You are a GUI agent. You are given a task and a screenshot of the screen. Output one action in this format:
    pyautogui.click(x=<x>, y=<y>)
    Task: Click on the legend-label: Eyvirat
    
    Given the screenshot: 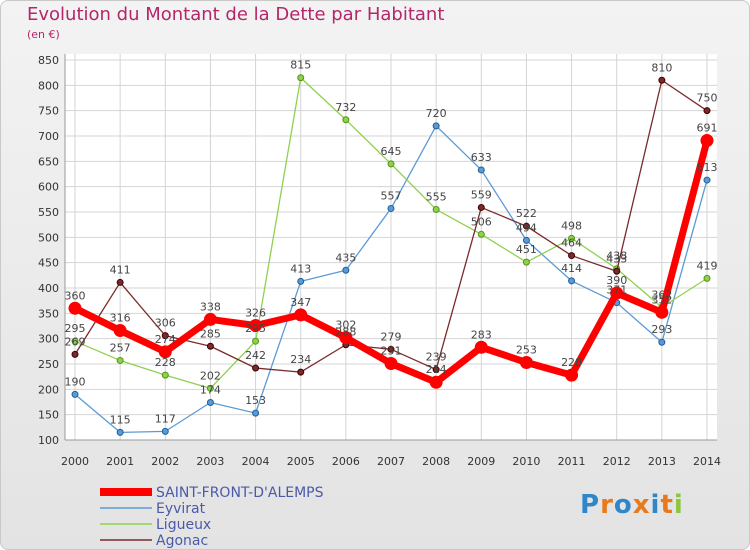 What is the action you would take?
    pyautogui.click(x=181, y=509)
    